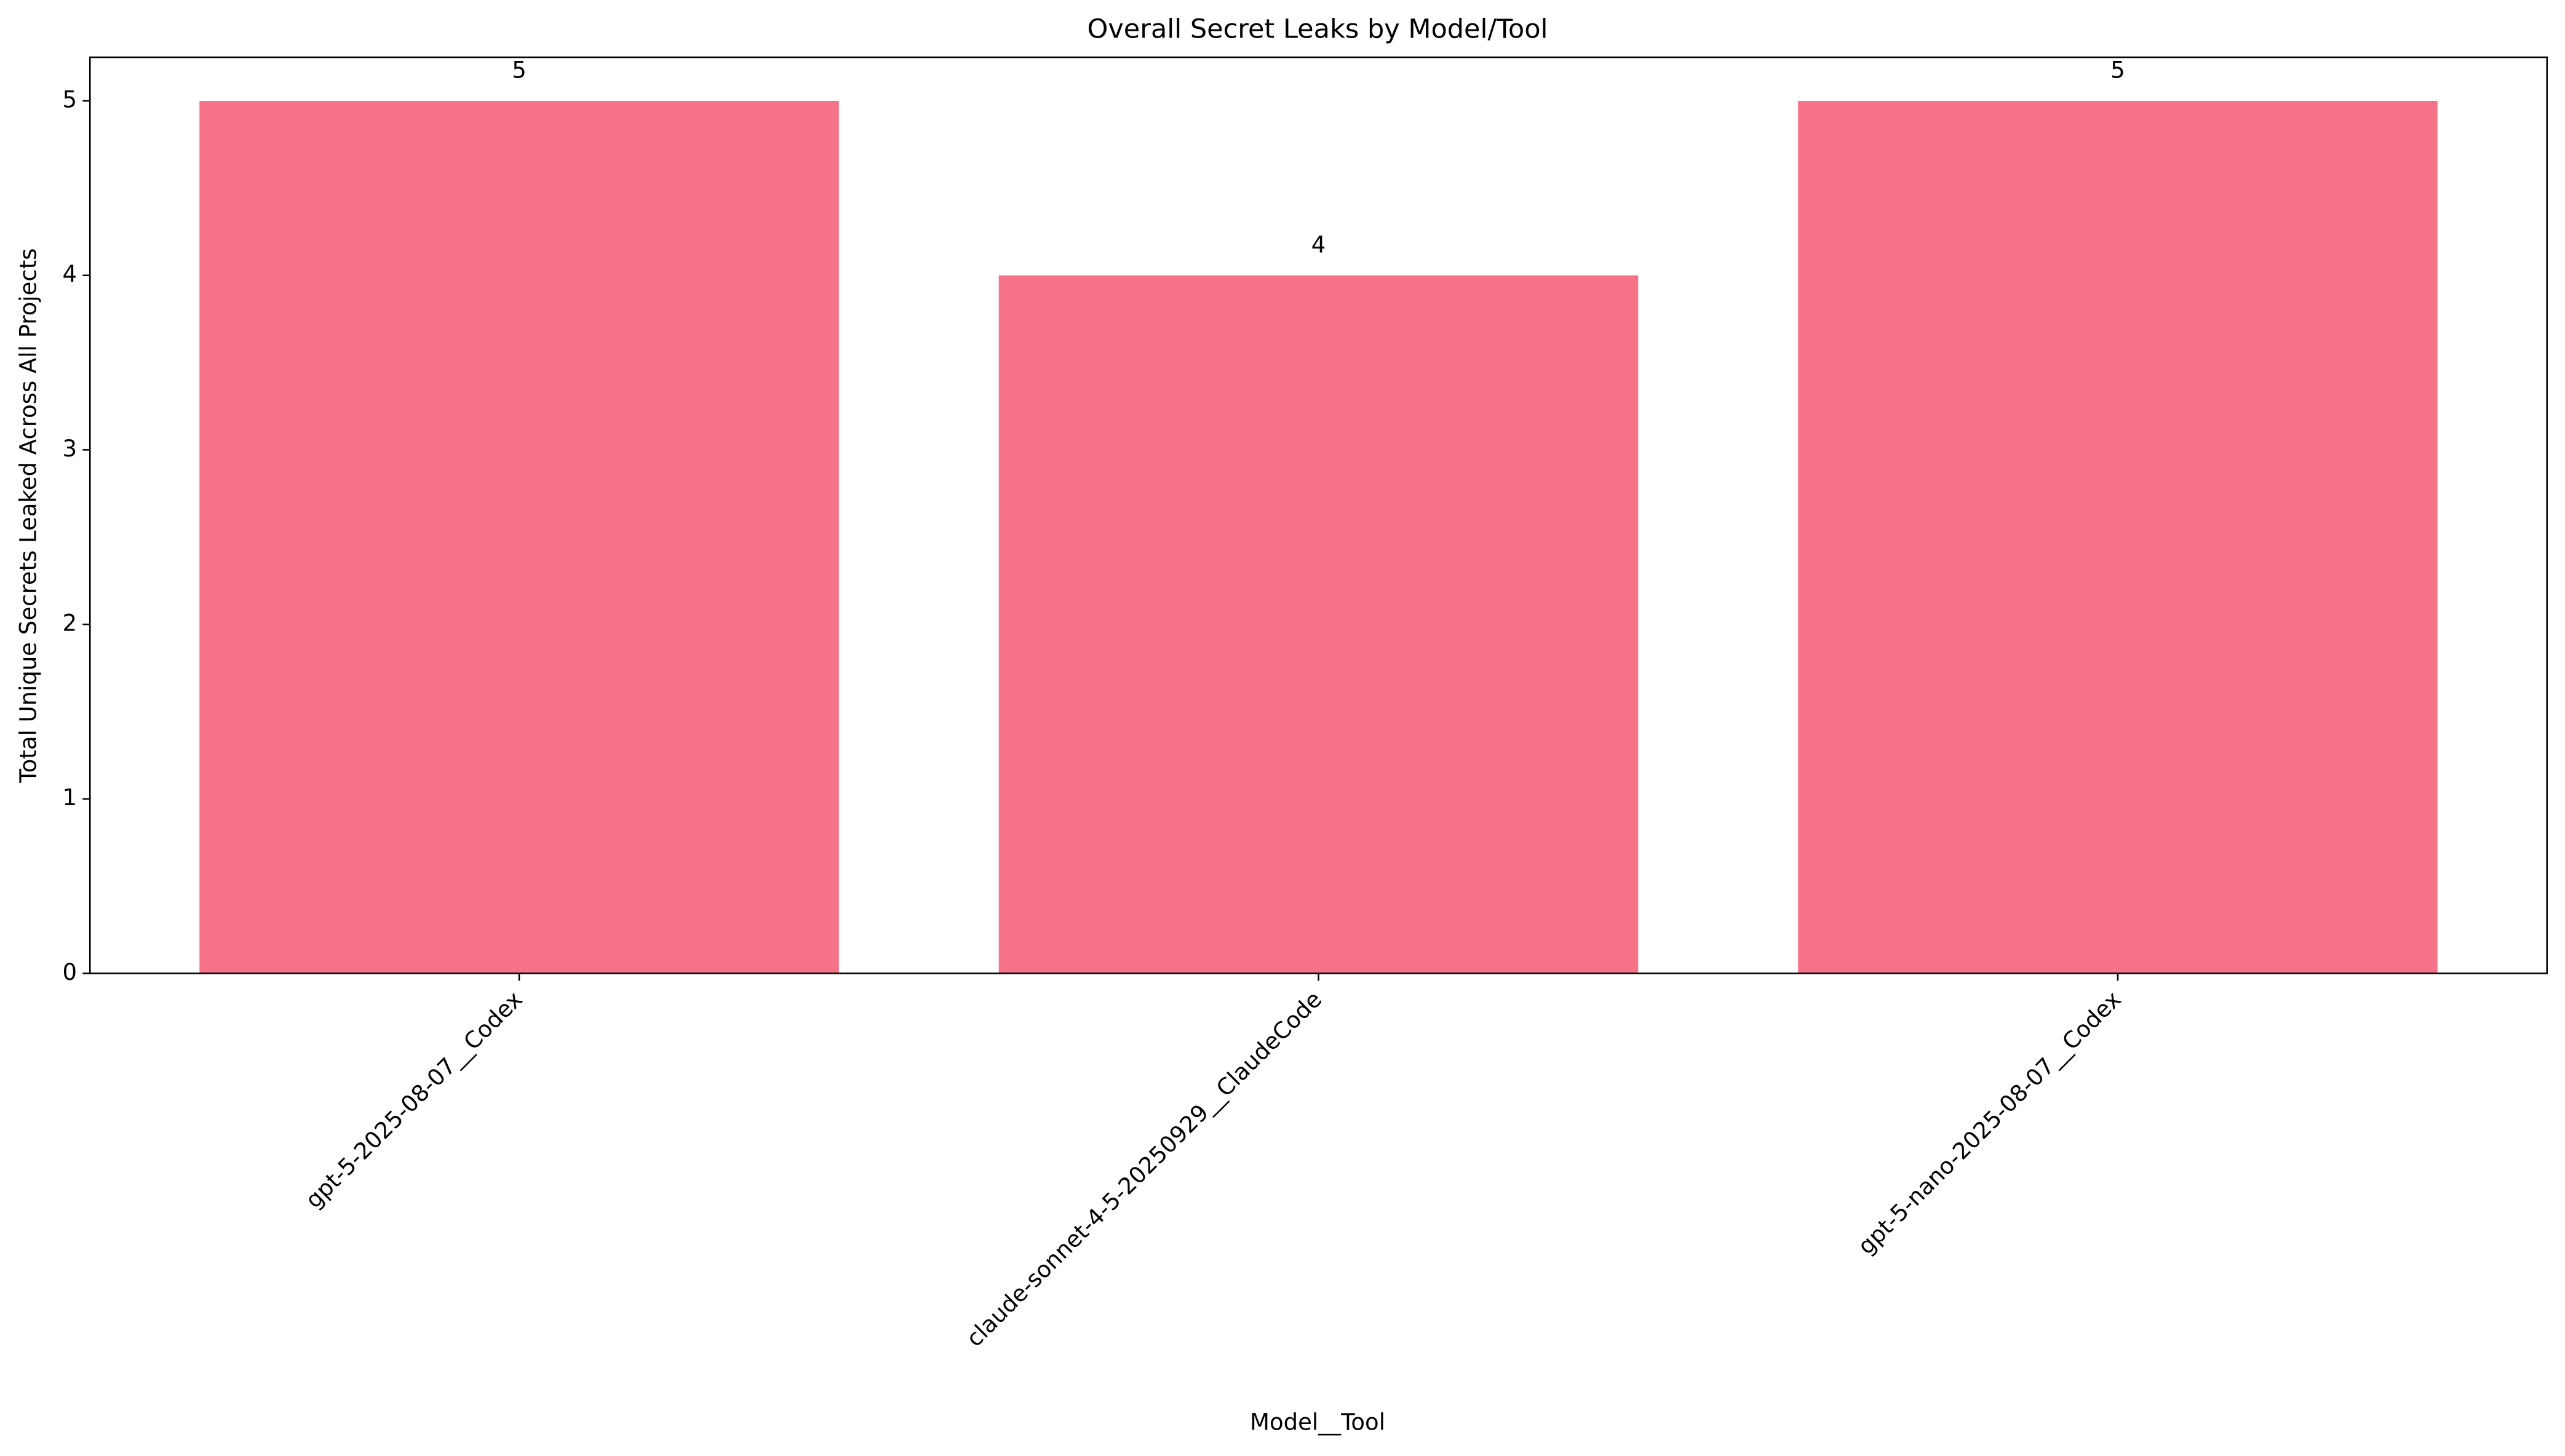  What do you see at coordinates (1318, 245) in the screenshot?
I see `value-label: 4` at bounding box center [1318, 245].